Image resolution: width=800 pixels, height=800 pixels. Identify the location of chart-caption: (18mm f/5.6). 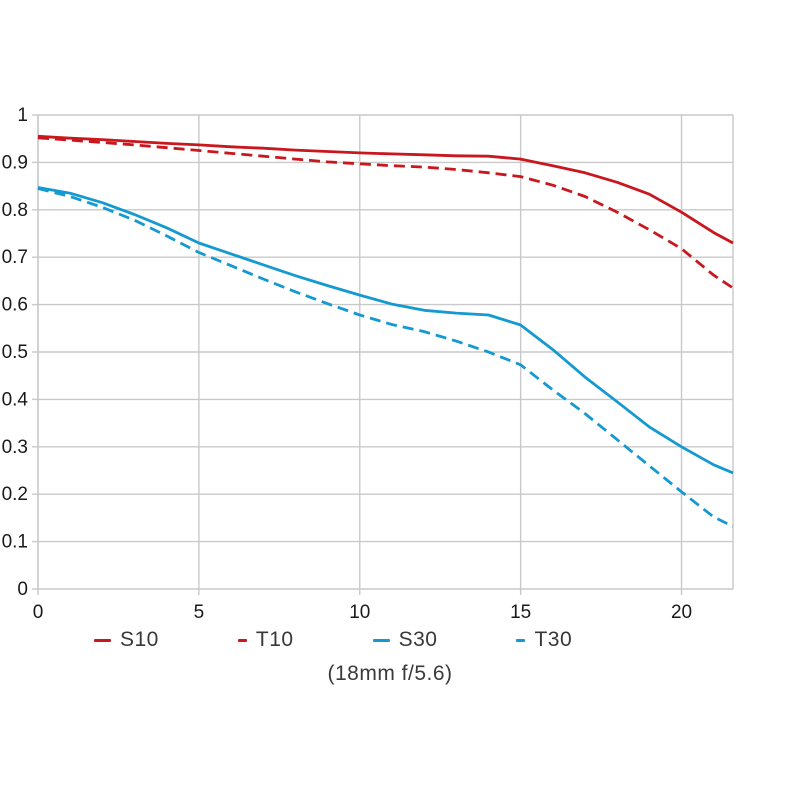
(390, 673).